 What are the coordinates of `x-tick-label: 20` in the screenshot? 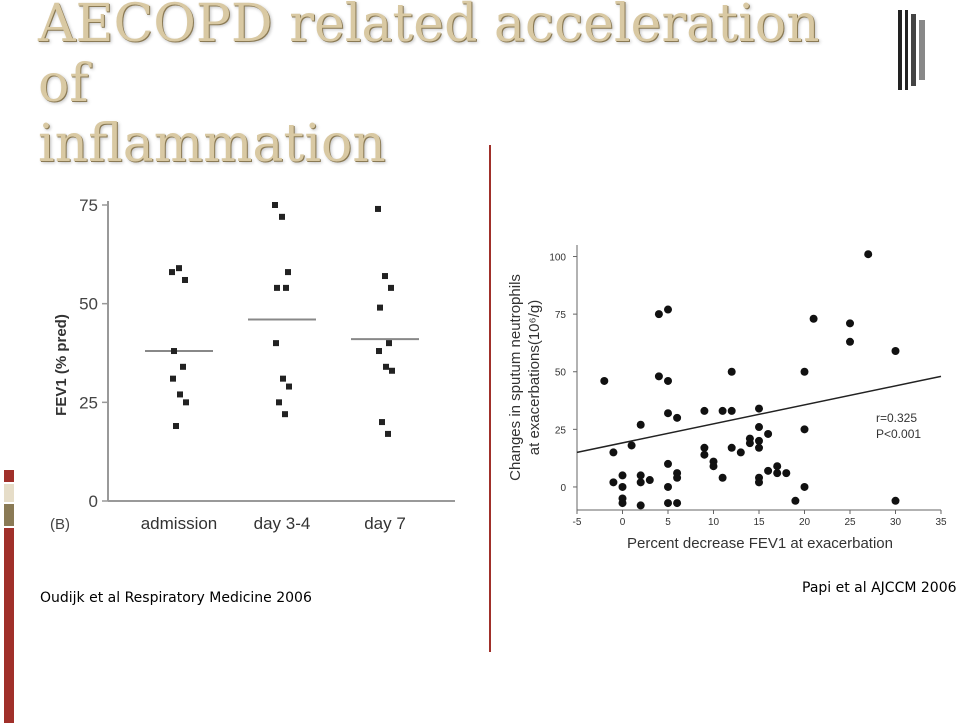 It's located at (805, 522).